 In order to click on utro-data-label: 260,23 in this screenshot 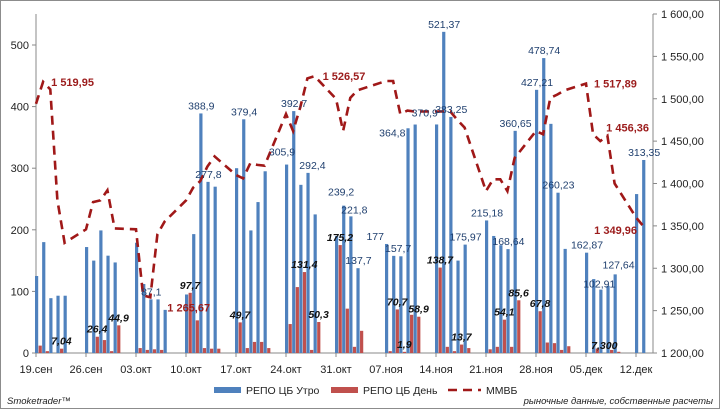, I will do `click(558, 186)`.